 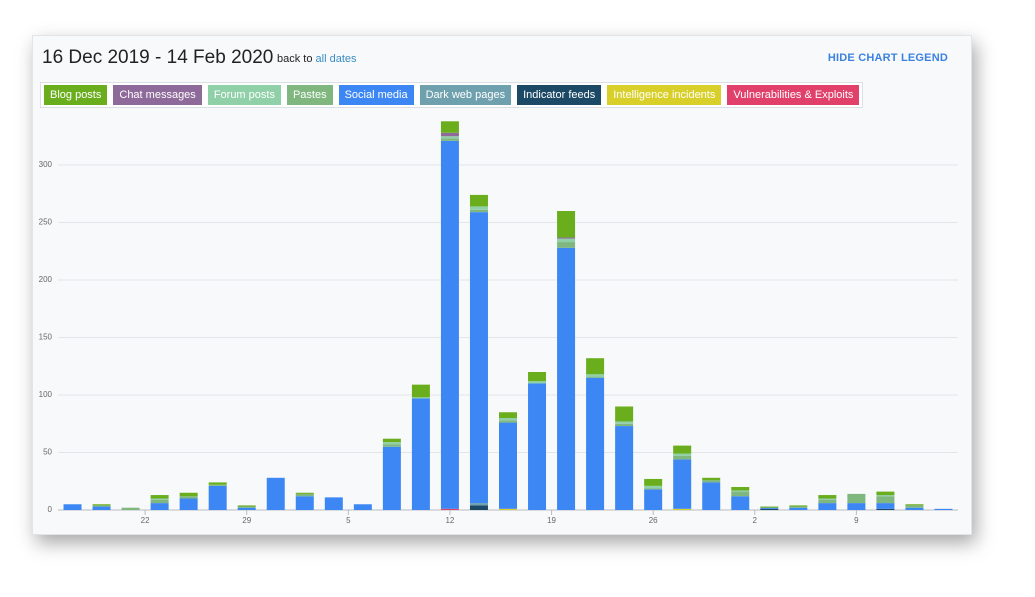 I want to click on legend-toggle: HIDE CHART LEGEND, so click(x=887, y=58).